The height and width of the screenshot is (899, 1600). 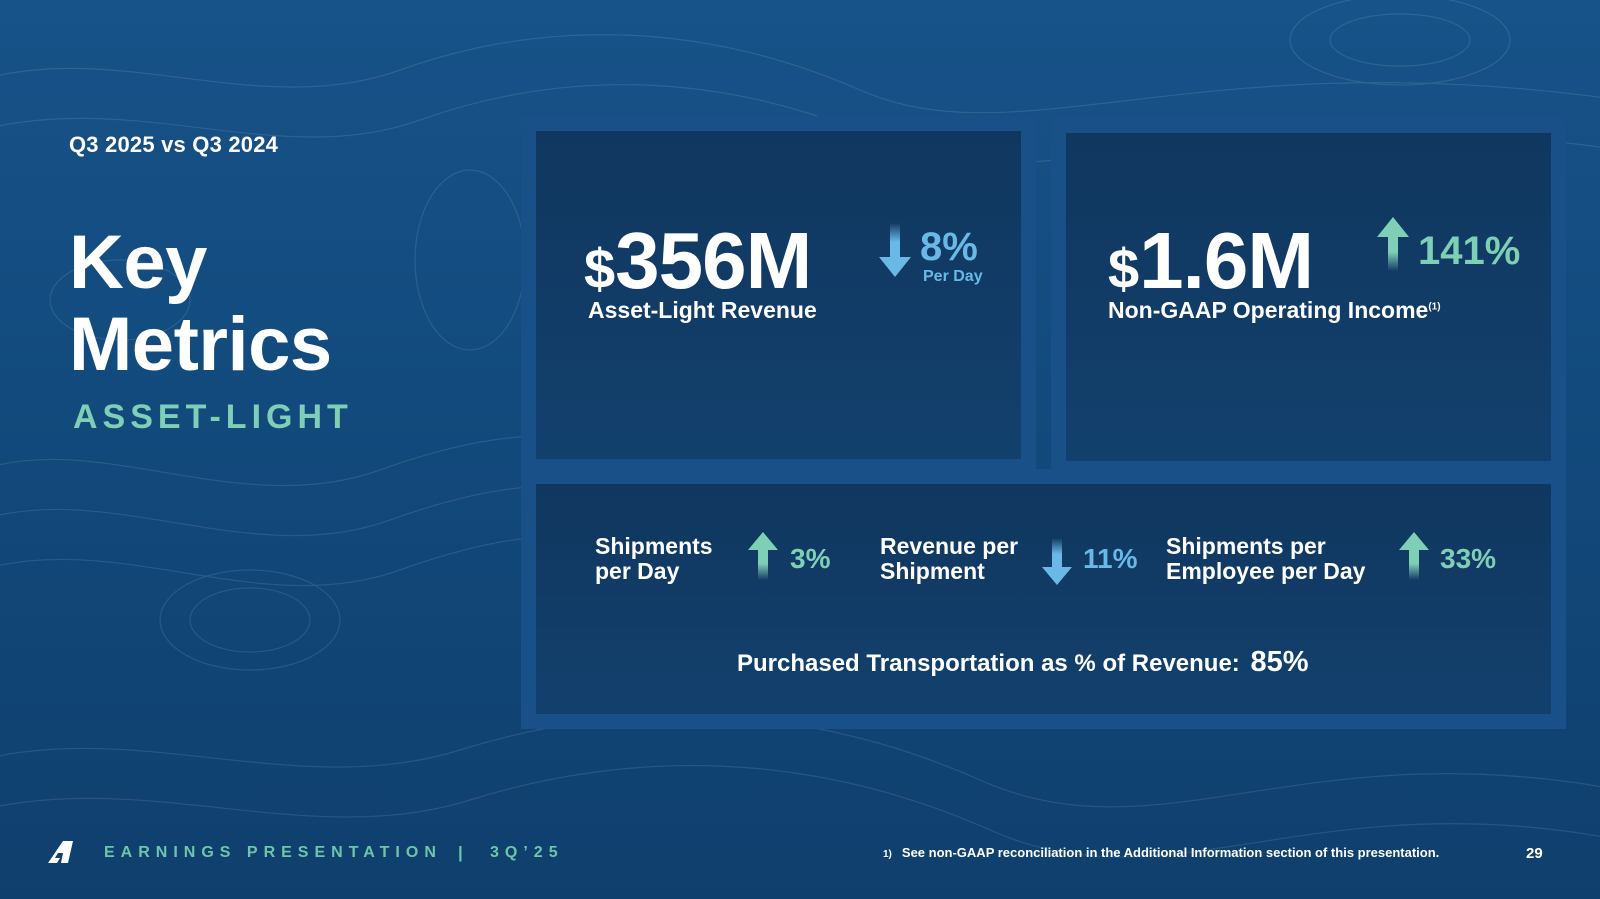 What do you see at coordinates (60, 852) in the screenshot?
I see `company-logo-icon` at bounding box center [60, 852].